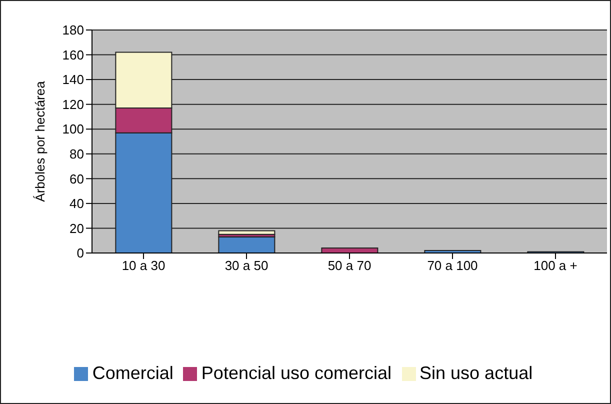  What do you see at coordinates (246, 266) in the screenshot?
I see `x-tick-label: 30 a 50` at bounding box center [246, 266].